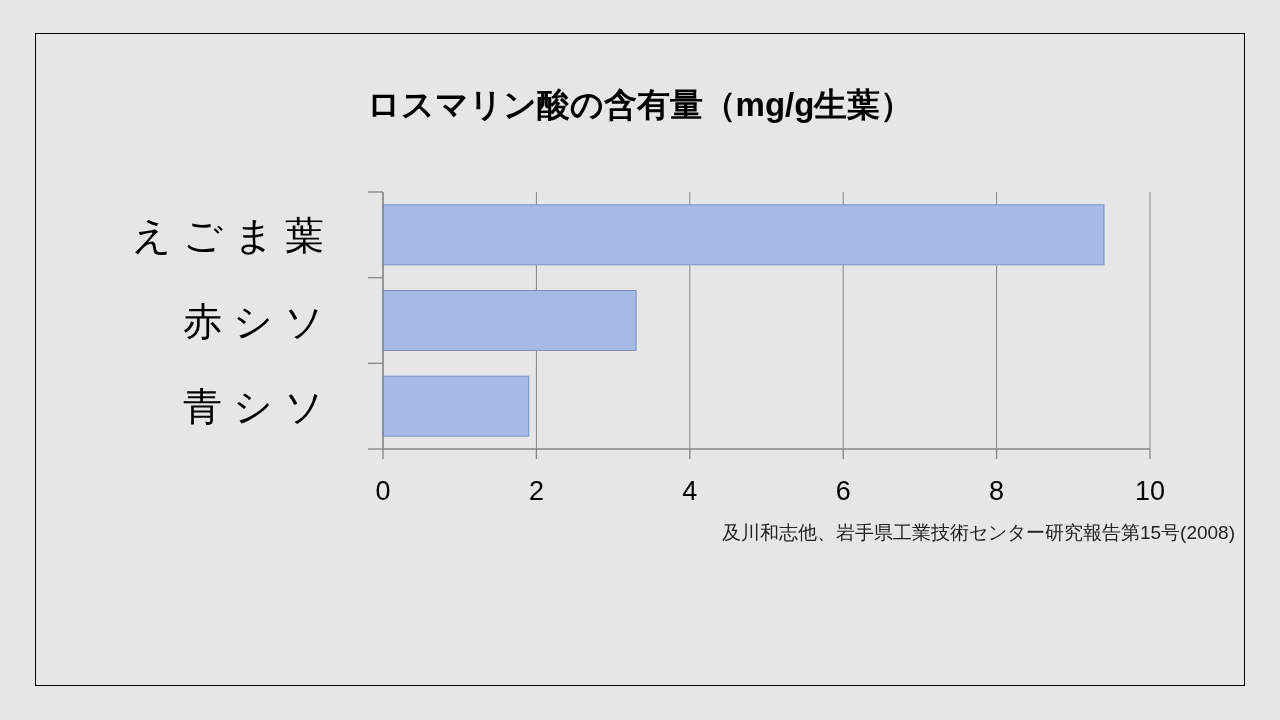 Image resolution: width=1280 pixels, height=720 pixels. What do you see at coordinates (978, 532) in the screenshot?
I see `text: 及川和志他、岩手県工業技術センター研究報告第15号(2008)` at bounding box center [978, 532].